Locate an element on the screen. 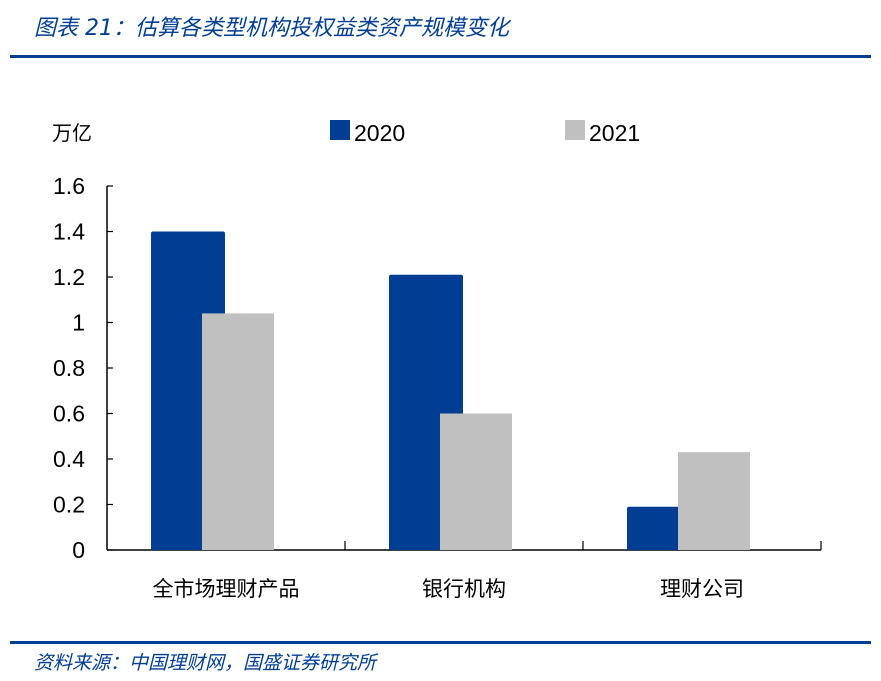 This screenshot has height=681, width=881. y-tick-label: 0.6 is located at coordinates (69, 414).